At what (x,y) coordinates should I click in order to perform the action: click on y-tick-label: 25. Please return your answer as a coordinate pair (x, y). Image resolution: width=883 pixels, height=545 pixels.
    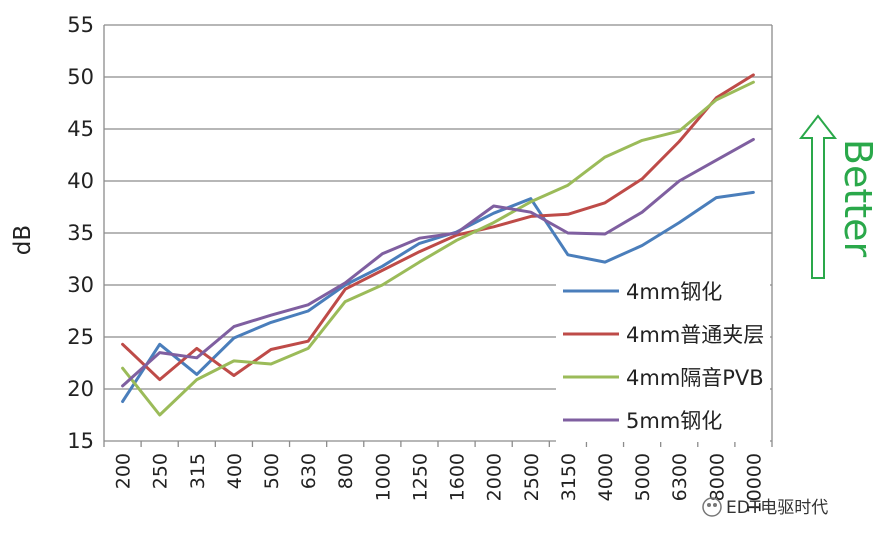
    Looking at the image, I should click on (80, 337).